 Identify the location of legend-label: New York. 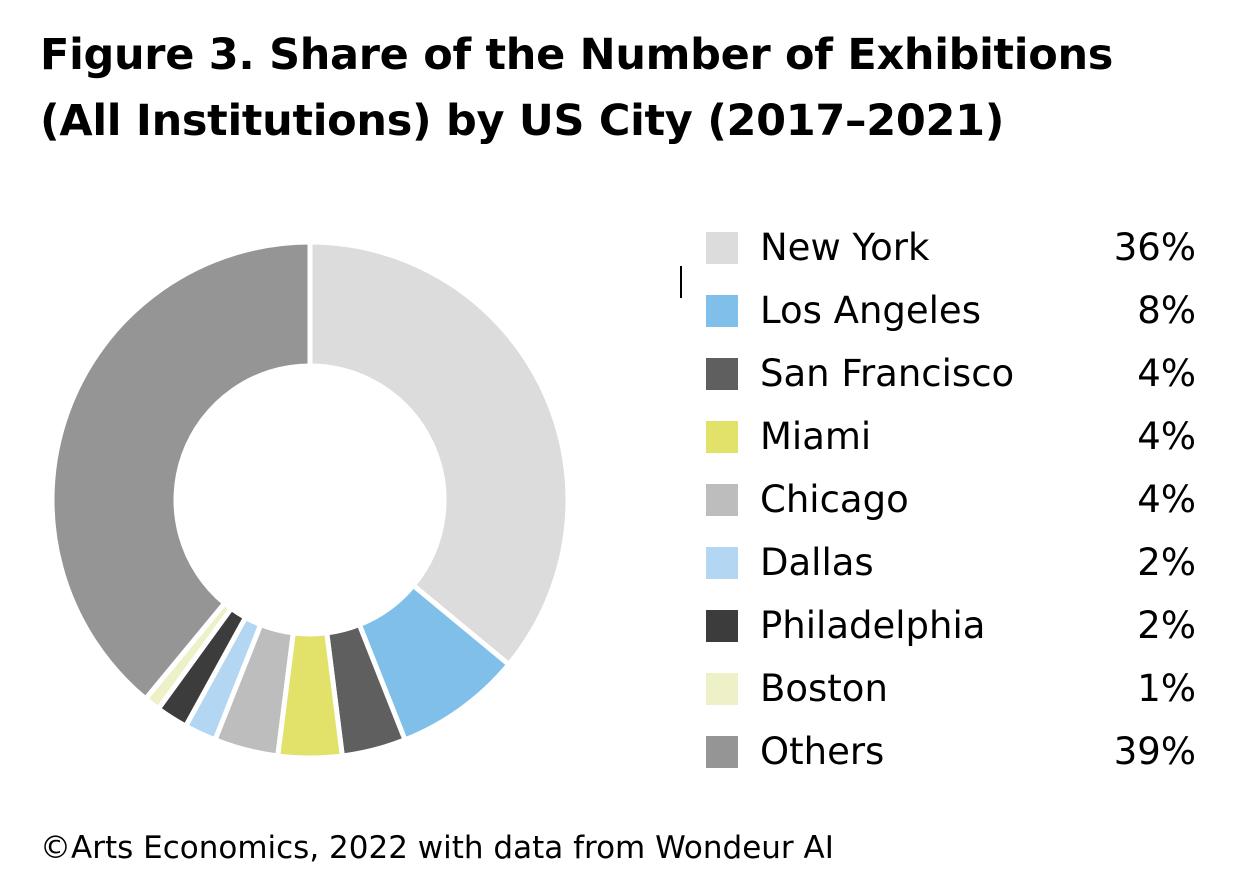
(845, 247).